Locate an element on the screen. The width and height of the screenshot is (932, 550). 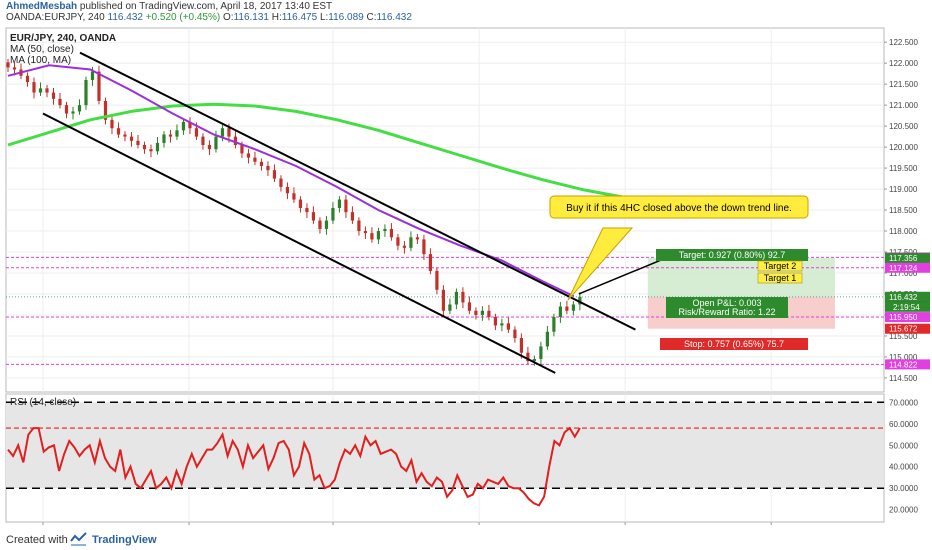
price-tick: 120.000 is located at coordinates (903, 147).